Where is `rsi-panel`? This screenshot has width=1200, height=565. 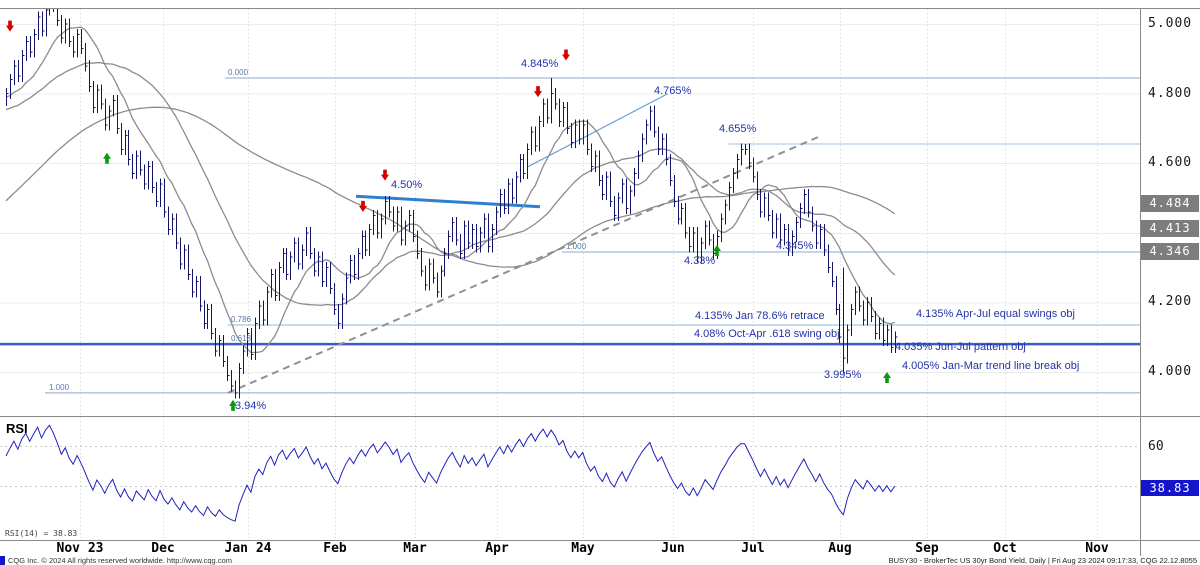 rsi-panel is located at coordinates (450, 473).